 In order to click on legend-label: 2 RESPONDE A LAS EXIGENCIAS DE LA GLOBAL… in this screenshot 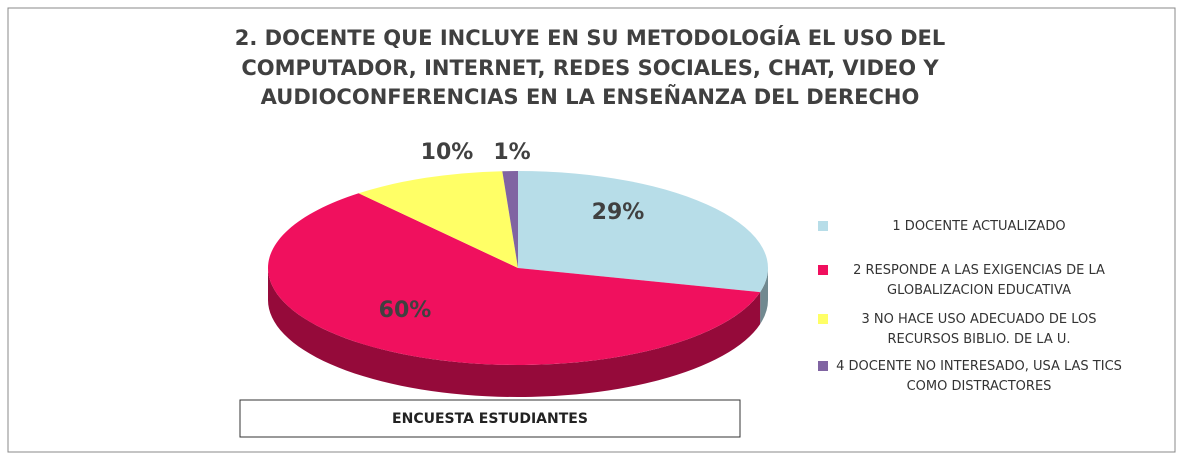, I will do `click(979, 280)`.